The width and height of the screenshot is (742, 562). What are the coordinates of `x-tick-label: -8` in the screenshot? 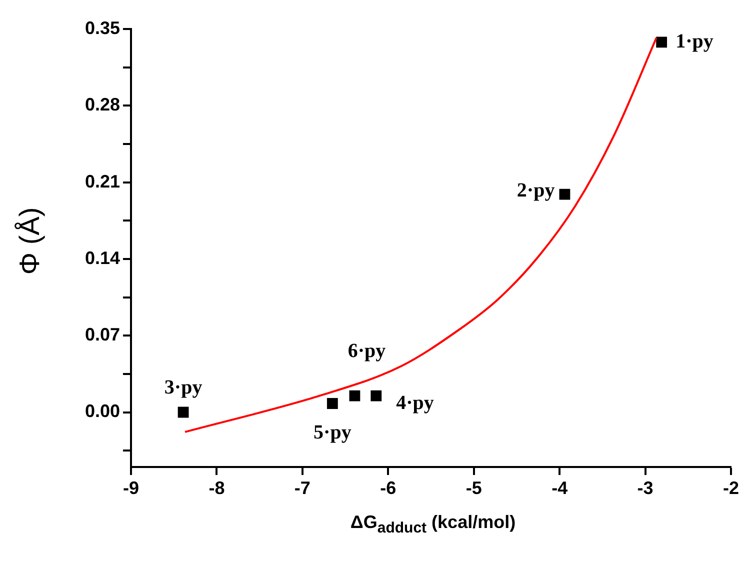 It's located at (216, 488).